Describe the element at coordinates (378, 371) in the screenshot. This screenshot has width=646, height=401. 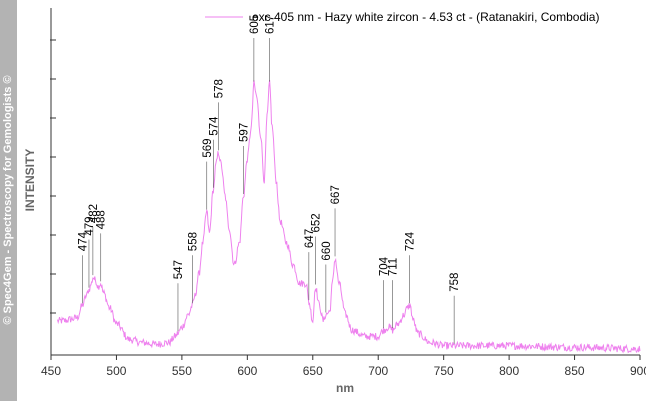
I see `x-tick-label: 700` at that location.